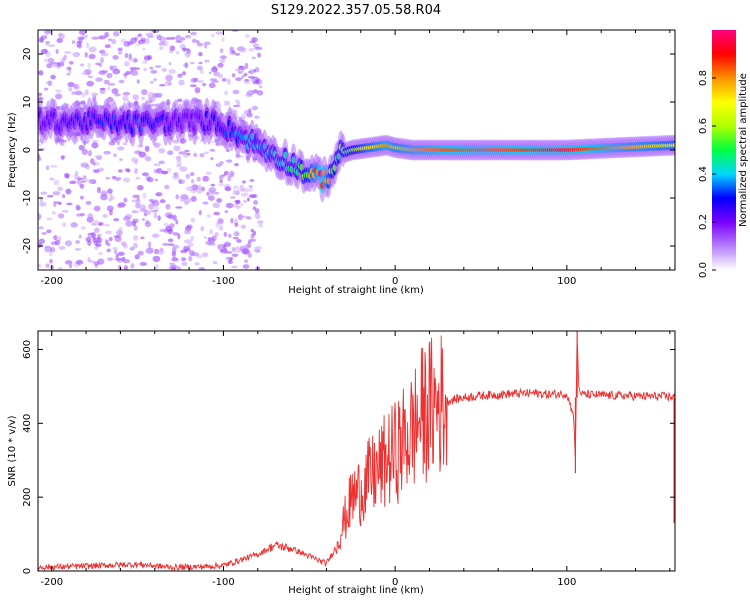 The image size is (750, 600). Describe the element at coordinates (51, 582) in the screenshot. I see `snr-xtick-label: -200` at that location.